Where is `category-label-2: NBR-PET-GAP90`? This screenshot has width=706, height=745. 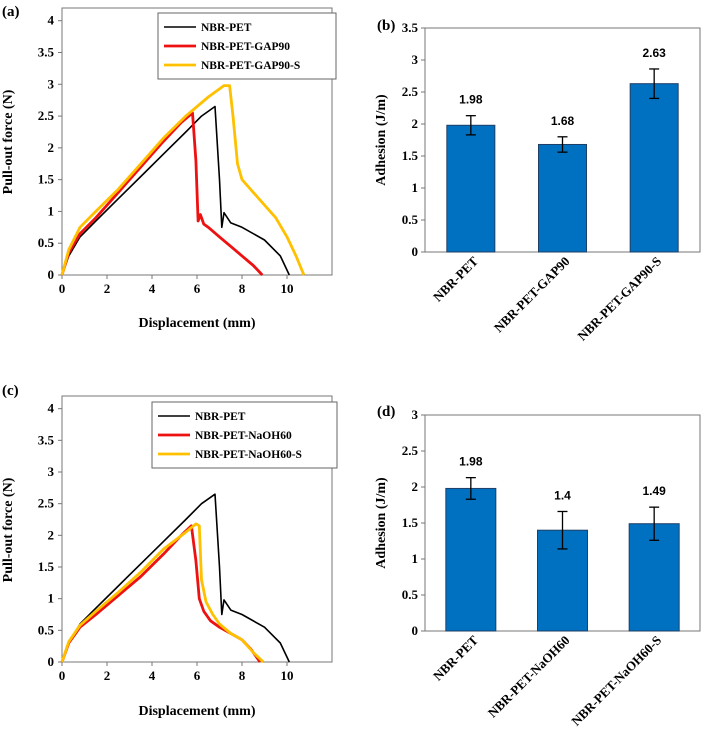
category-label-2: NBR-PET-GAP90 is located at coordinates (532, 295).